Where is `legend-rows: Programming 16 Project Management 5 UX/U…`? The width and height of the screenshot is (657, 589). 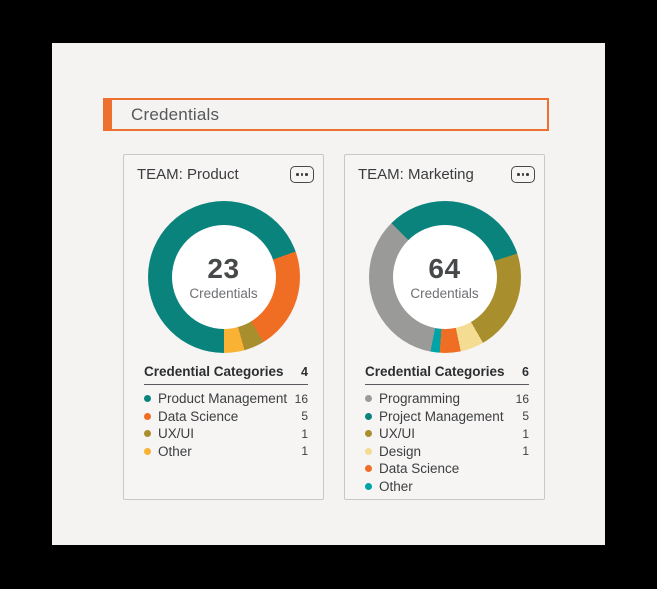
legend-rows: Programming 16 Project Management 5 UX/U… is located at coordinates (447, 442).